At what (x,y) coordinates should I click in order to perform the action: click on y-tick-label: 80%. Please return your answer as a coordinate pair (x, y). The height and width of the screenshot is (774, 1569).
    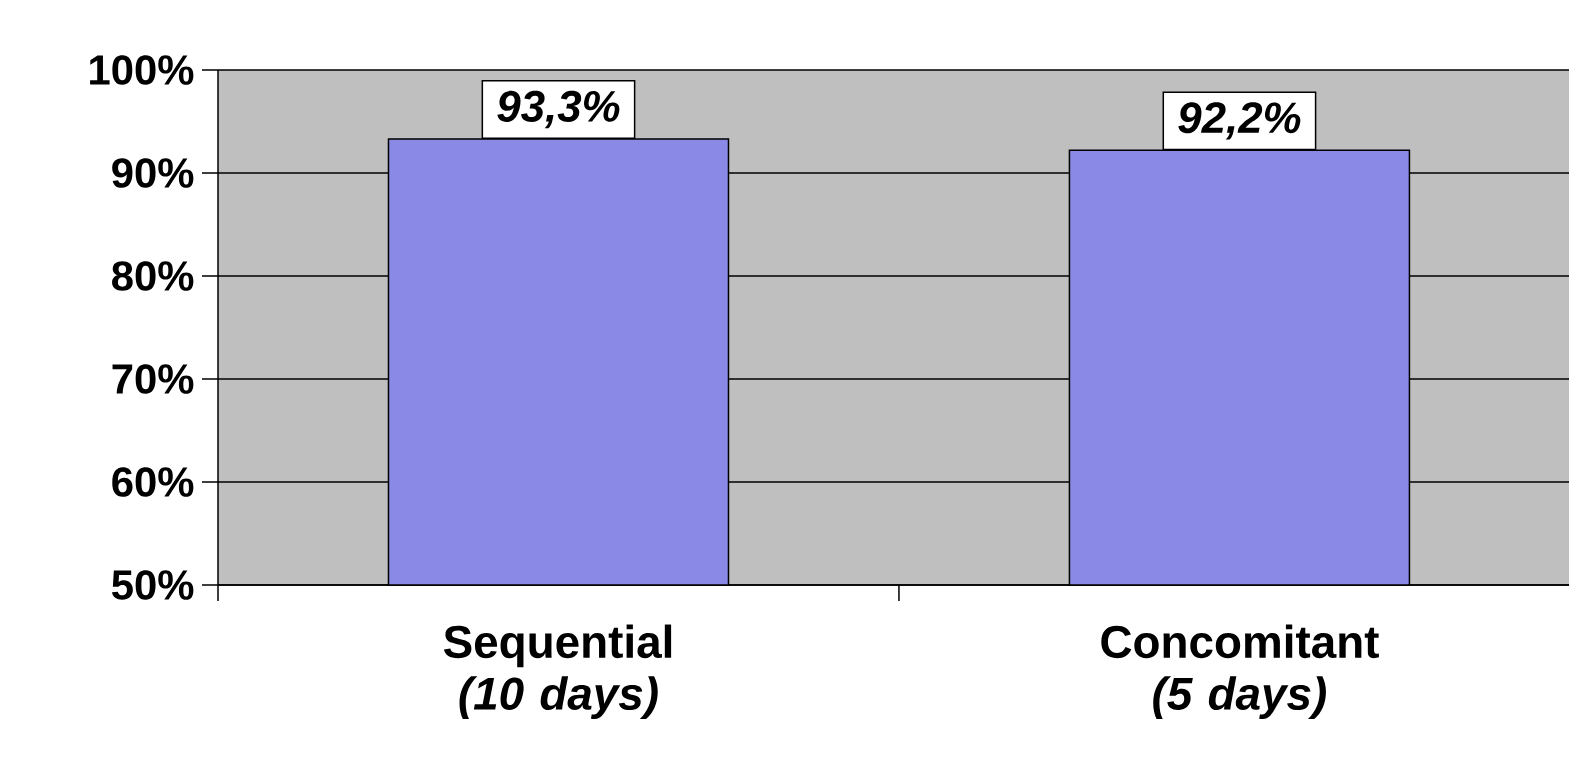
    Looking at the image, I should click on (153, 276).